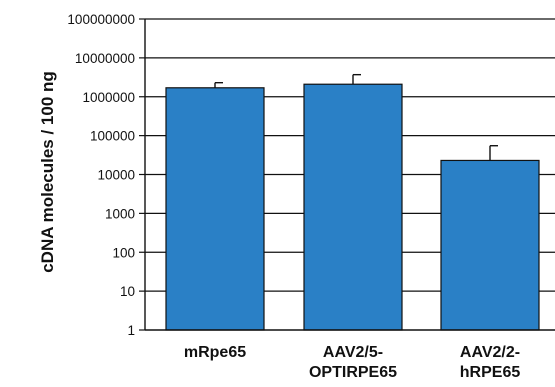 The height and width of the screenshot is (387, 555). What do you see at coordinates (116, 175) in the screenshot?
I see `y-tick-label: 10000` at bounding box center [116, 175].